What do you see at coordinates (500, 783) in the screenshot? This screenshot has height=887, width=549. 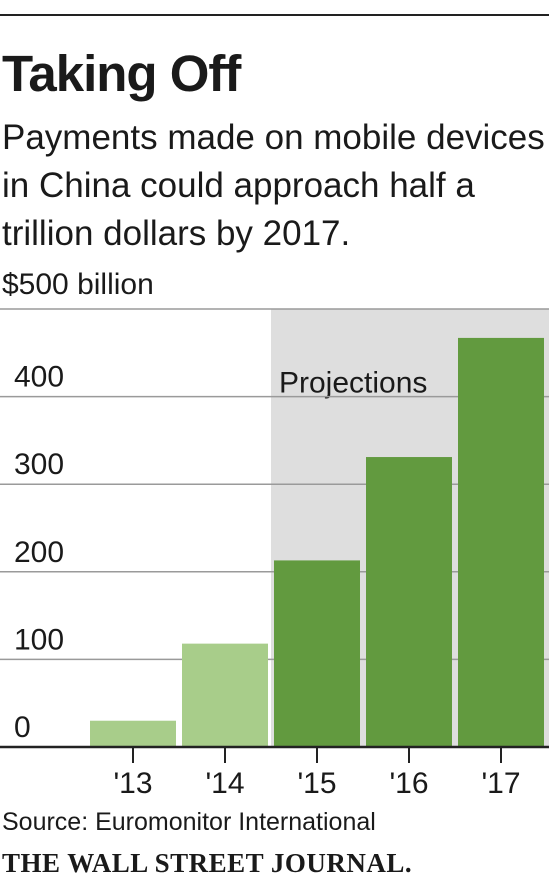 I see `x-tick-label: '17` at bounding box center [500, 783].